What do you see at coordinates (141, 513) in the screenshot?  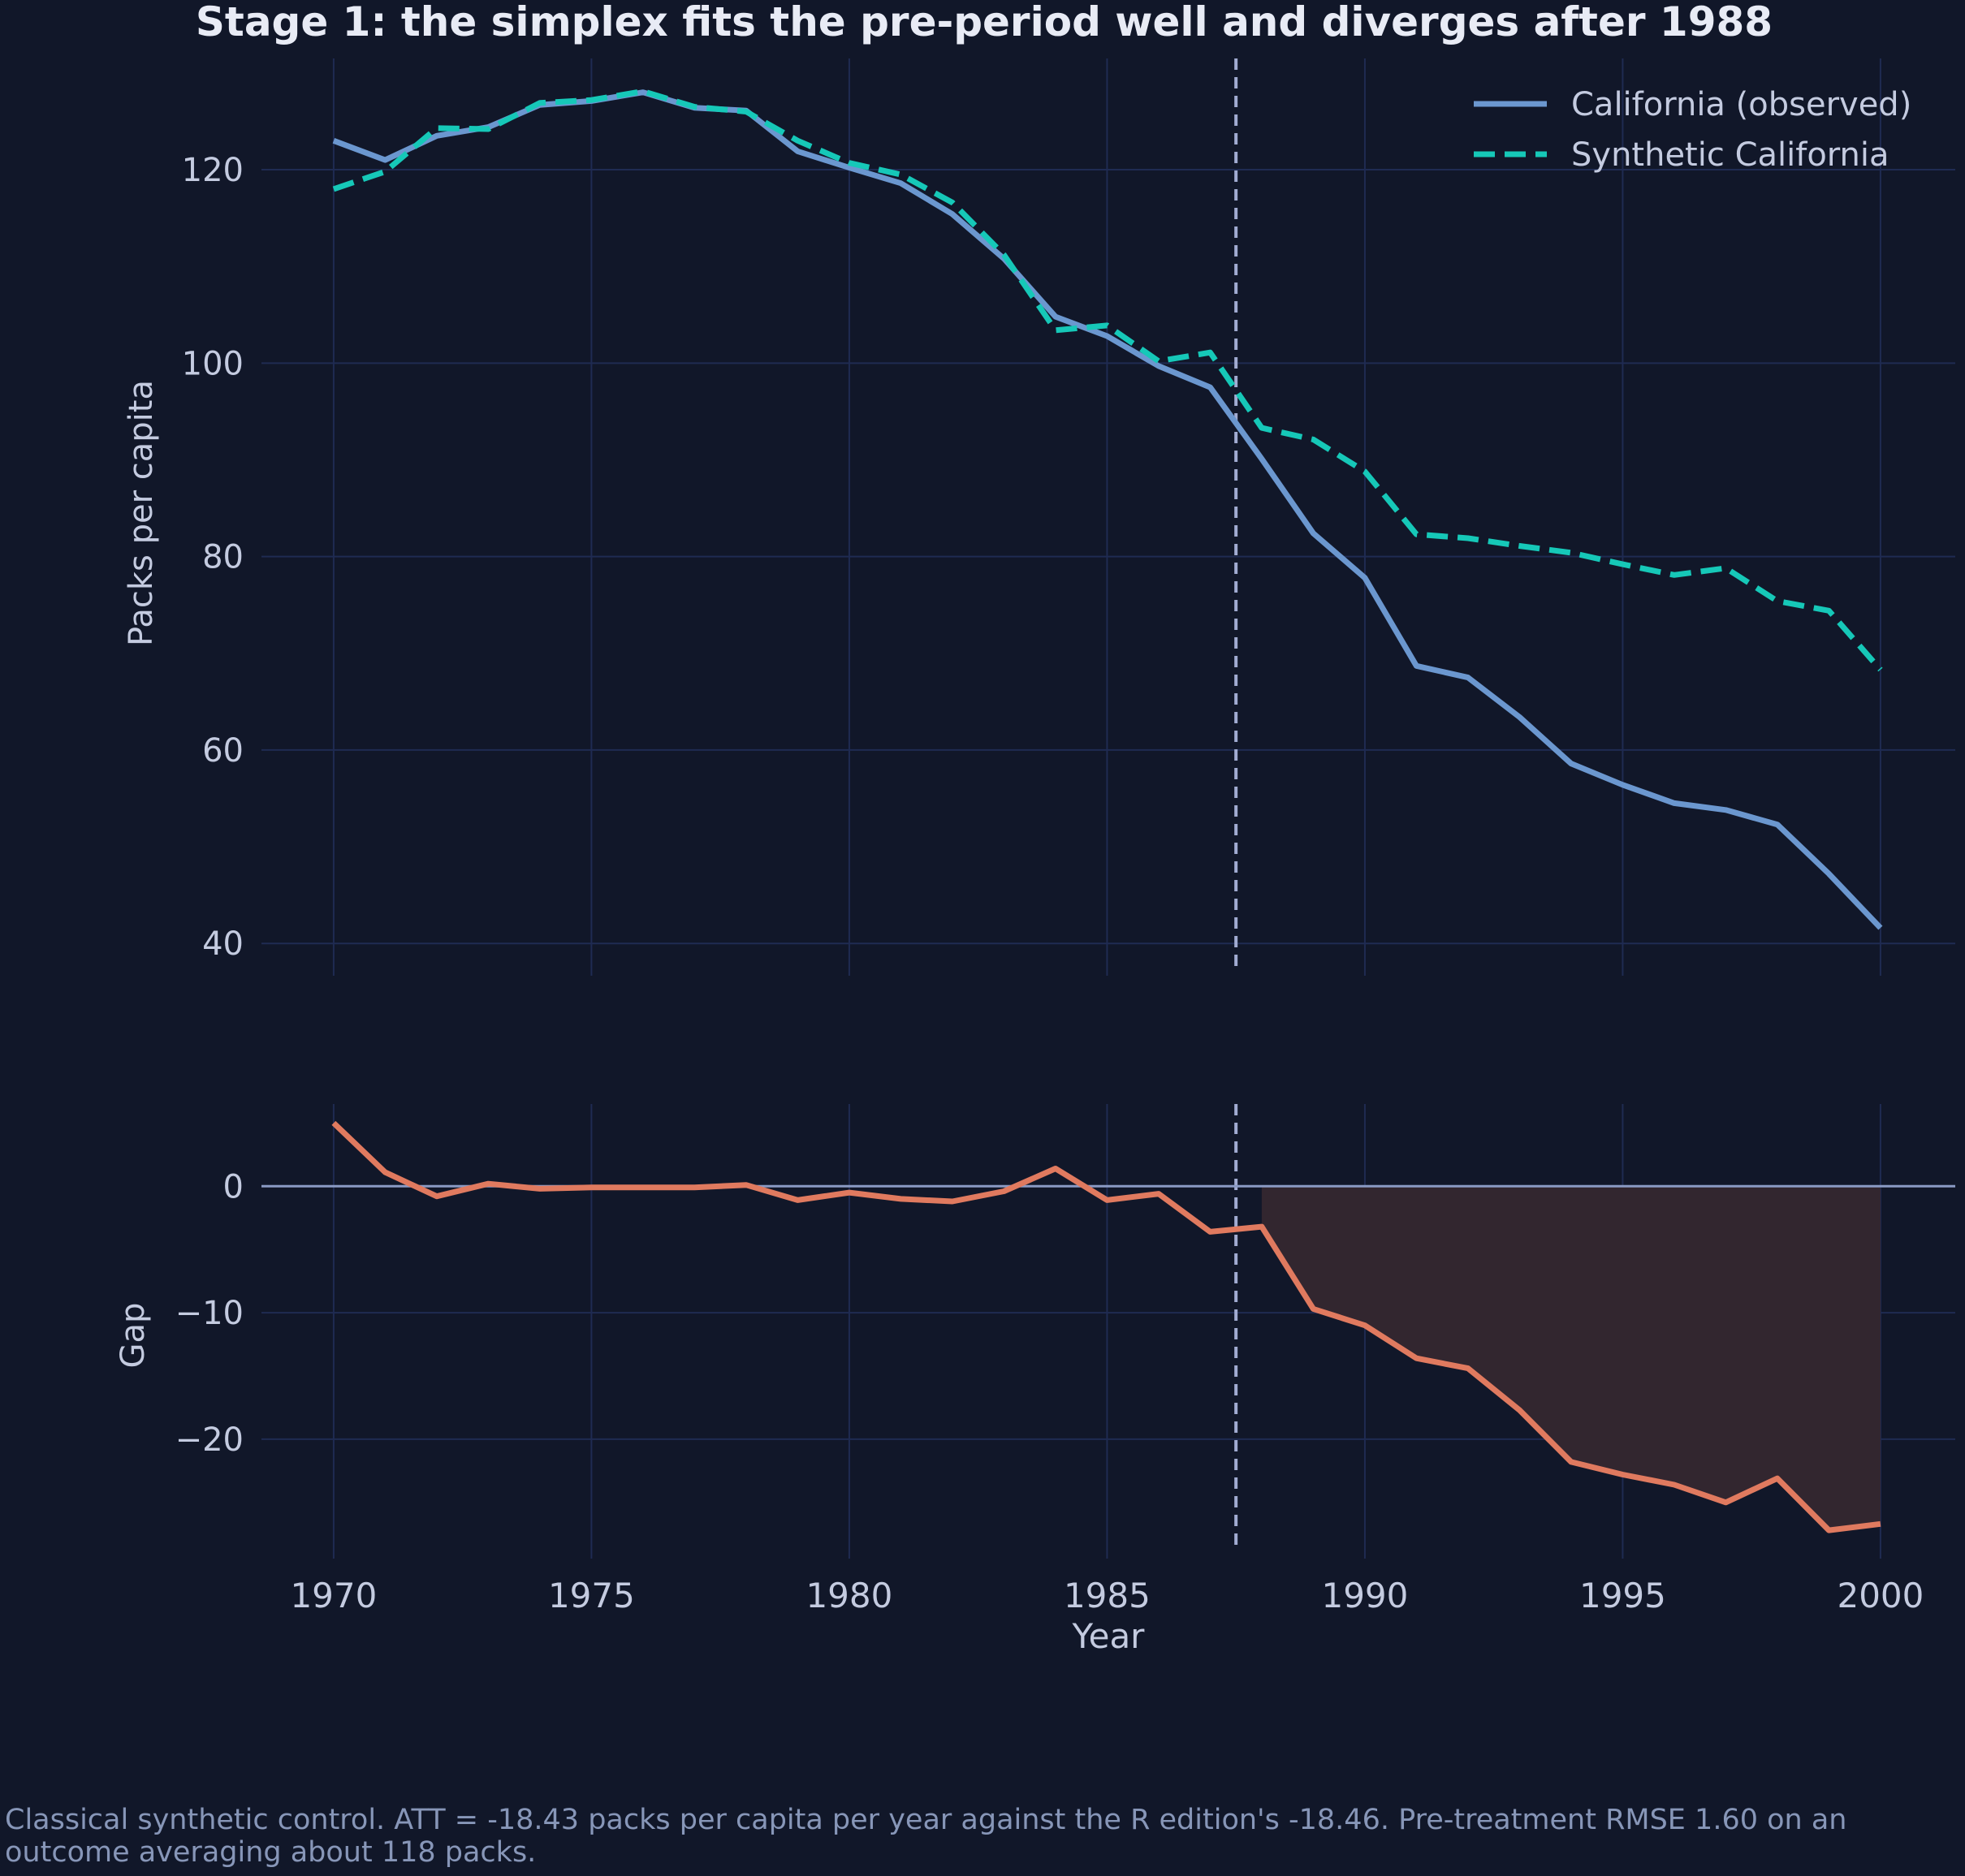 I see `top-y-axis-label: Packs per capita` at bounding box center [141, 513].